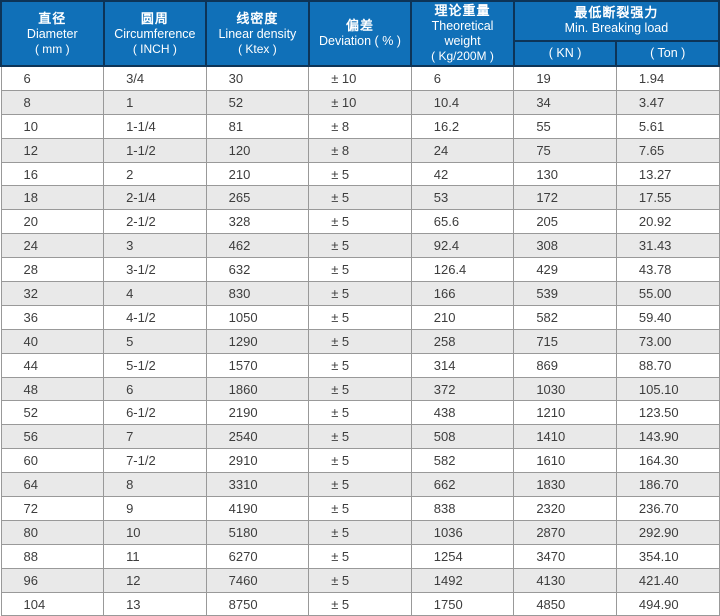  I want to click on table-row: 40 5 1290 ± 5 258 715 73.00, so click(360, 341).